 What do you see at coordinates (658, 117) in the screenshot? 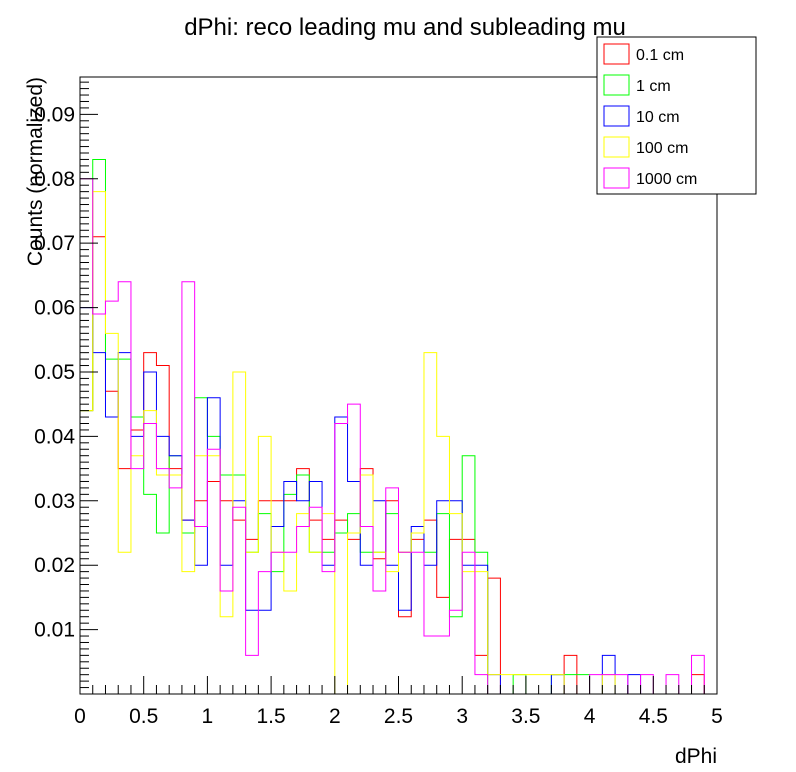
I see `legend-label: 10 cm` at bounding box center [658, 117].